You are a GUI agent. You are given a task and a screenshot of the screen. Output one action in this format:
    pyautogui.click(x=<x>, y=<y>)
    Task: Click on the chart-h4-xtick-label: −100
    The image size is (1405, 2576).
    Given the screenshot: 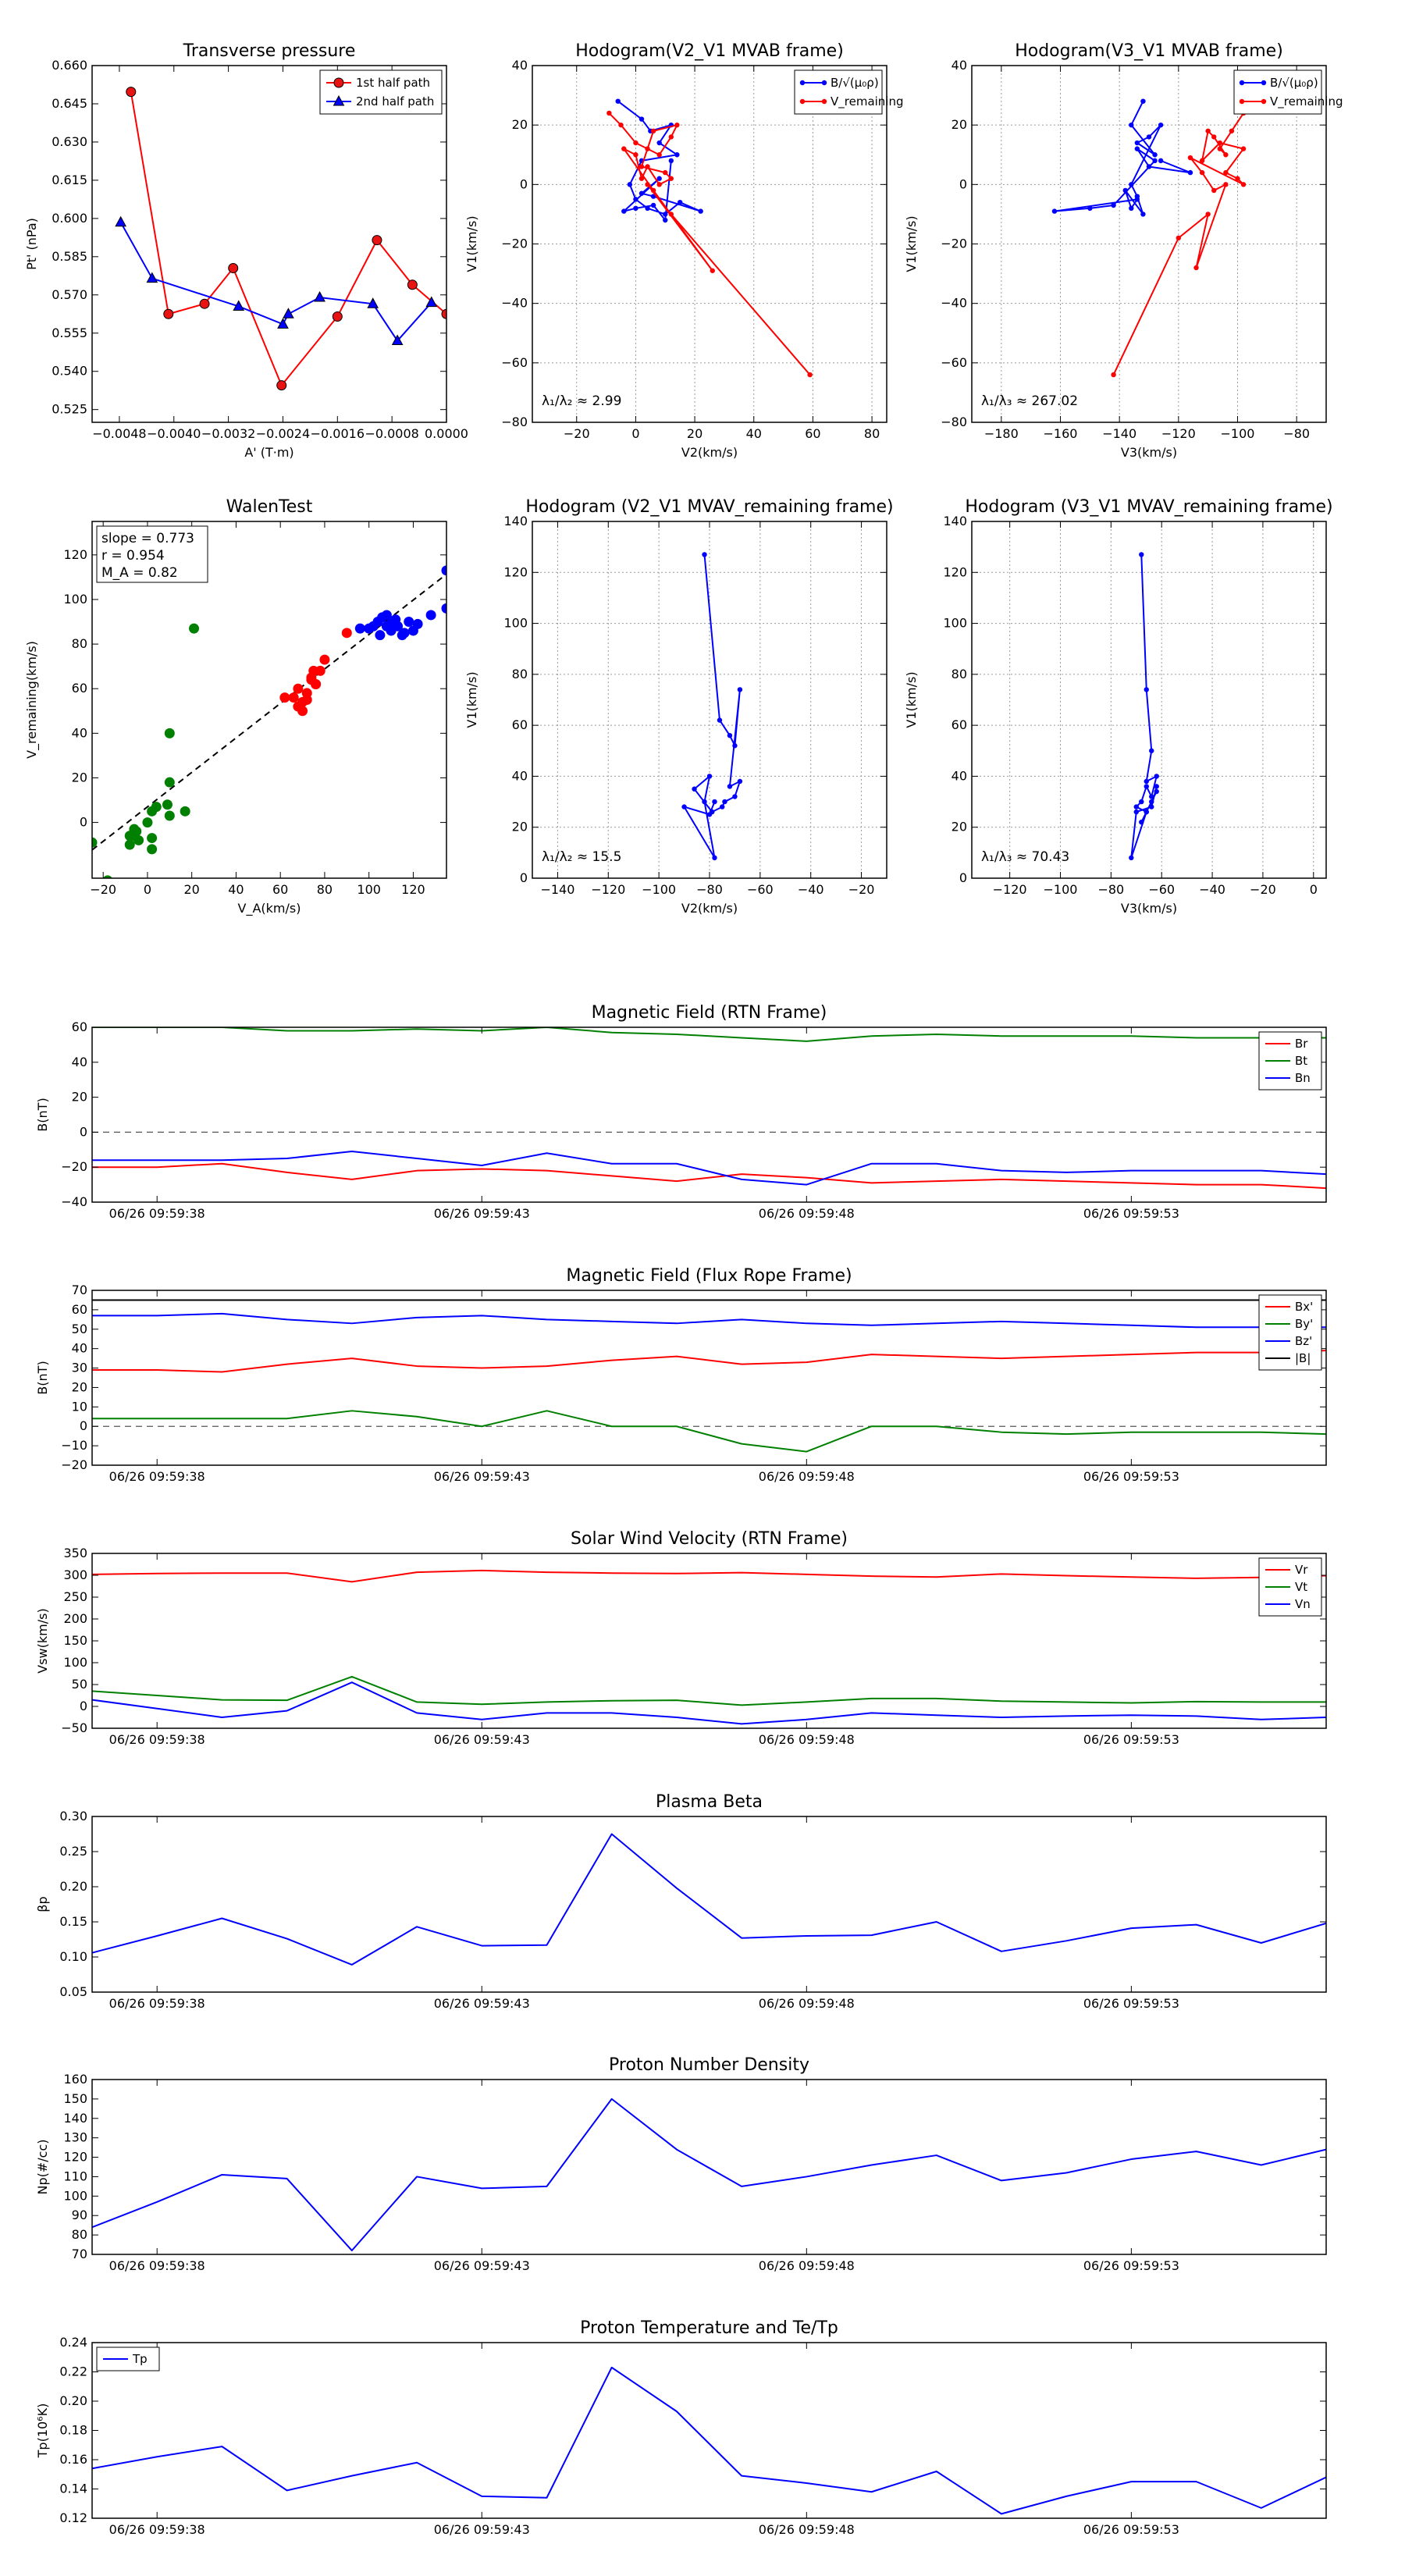 What is the action you would take?
    pyautogui.click(x=1061, y=889)
    